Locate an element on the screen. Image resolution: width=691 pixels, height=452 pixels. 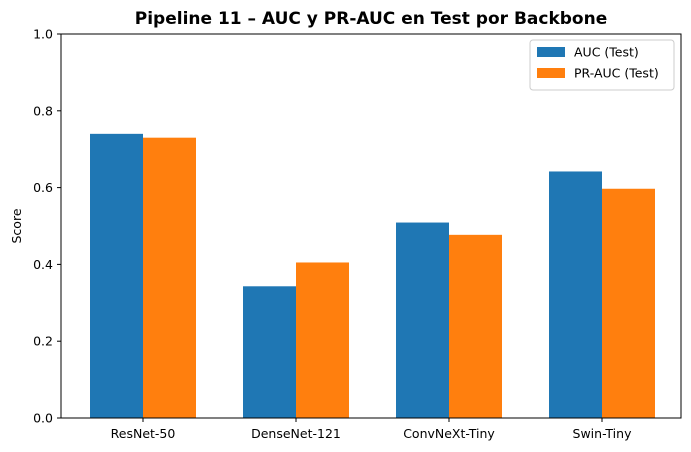
legend-box is located at coordinates (602, 65).